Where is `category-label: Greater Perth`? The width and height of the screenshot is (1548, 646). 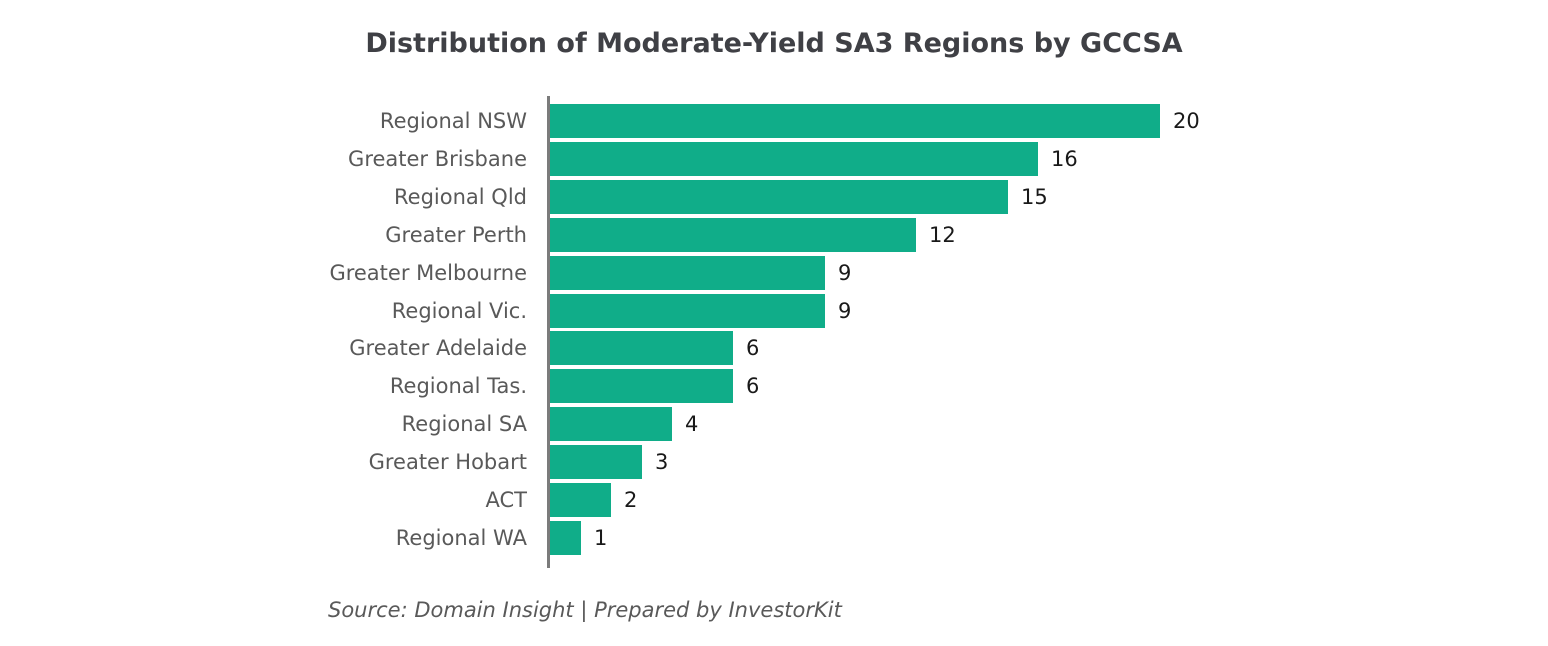 category-label: Greater Perth is located at coordinates (456, 235).